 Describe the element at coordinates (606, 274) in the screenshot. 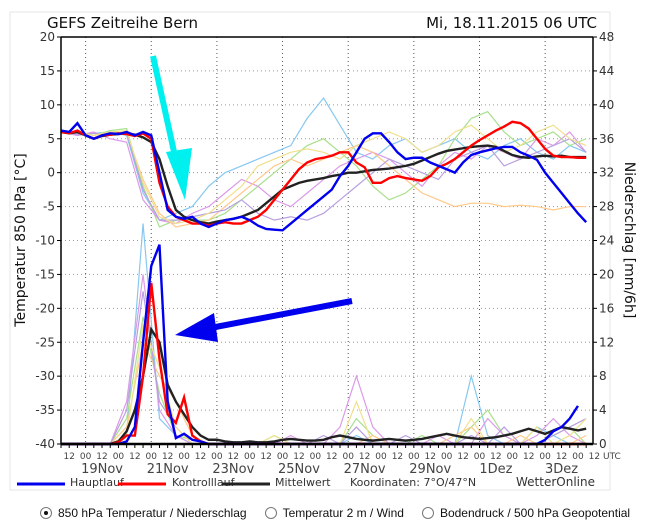

I see `y2-tick-label: 20` at that location.